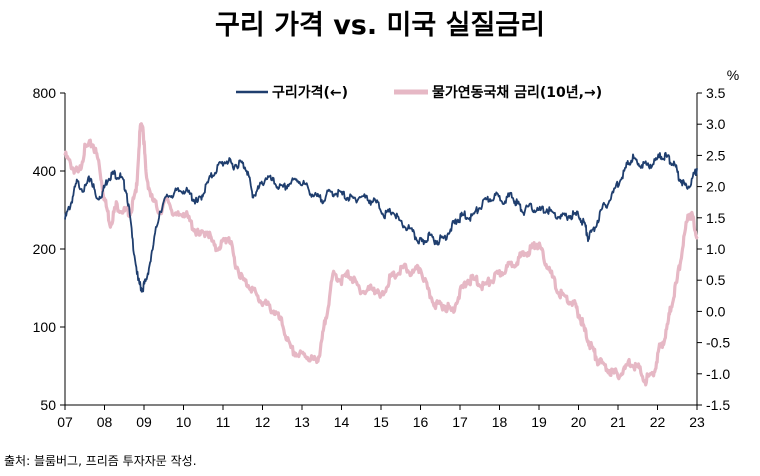 The height and width of the screenshot is (476, 760). What do you see at coordinates (618, 422) in the screenshot?
I see `x-tick-label: 21` at bounding box center [618, 422].